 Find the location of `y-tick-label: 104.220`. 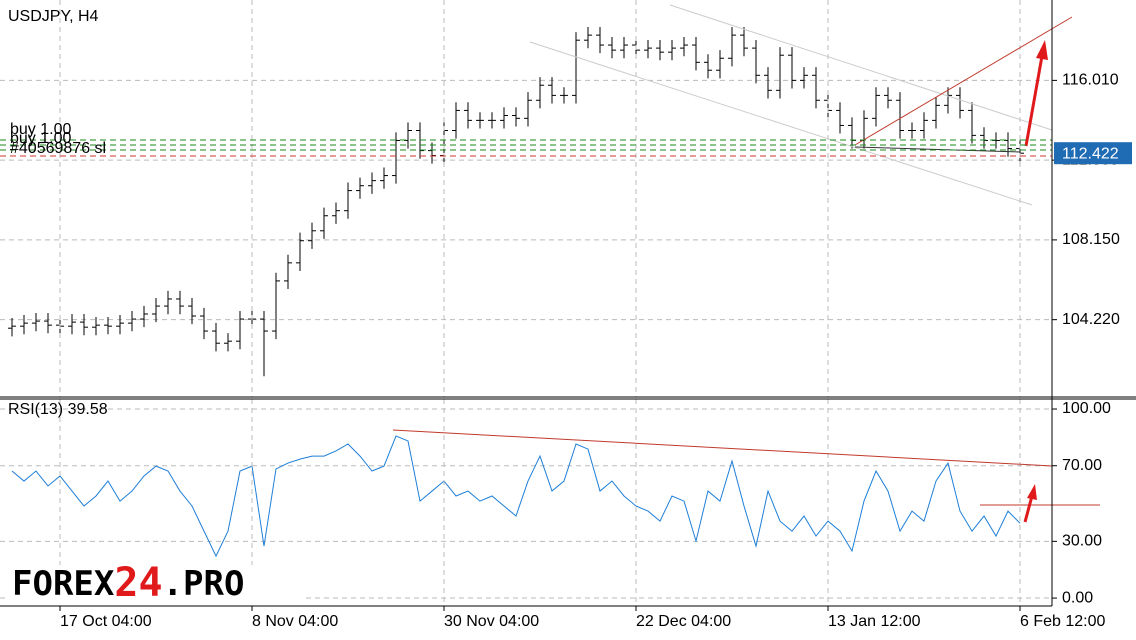

y-tick-label: 104.220 is located at coordinates (1091, 319).